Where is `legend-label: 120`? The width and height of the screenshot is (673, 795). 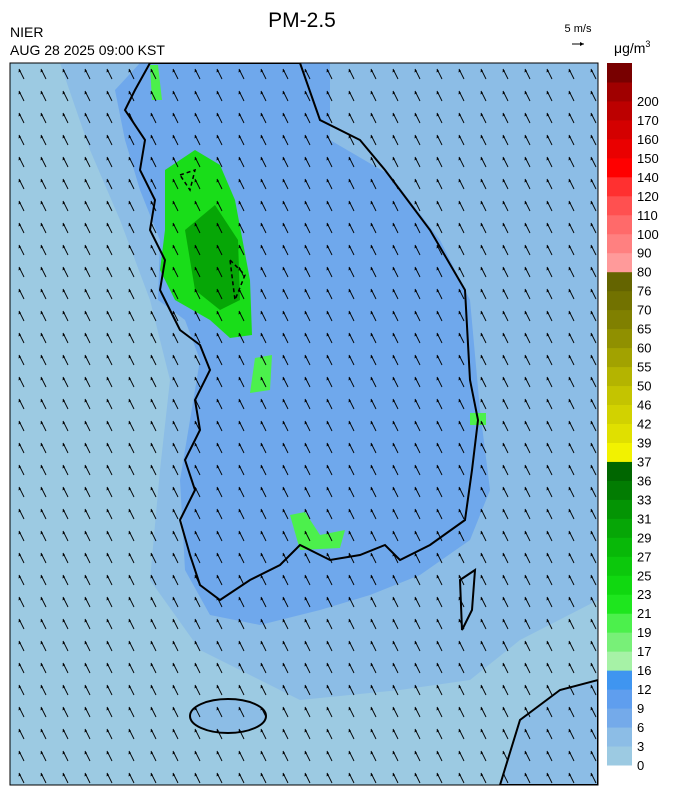 legend-label: 120 is located at coordinates (648, 196).